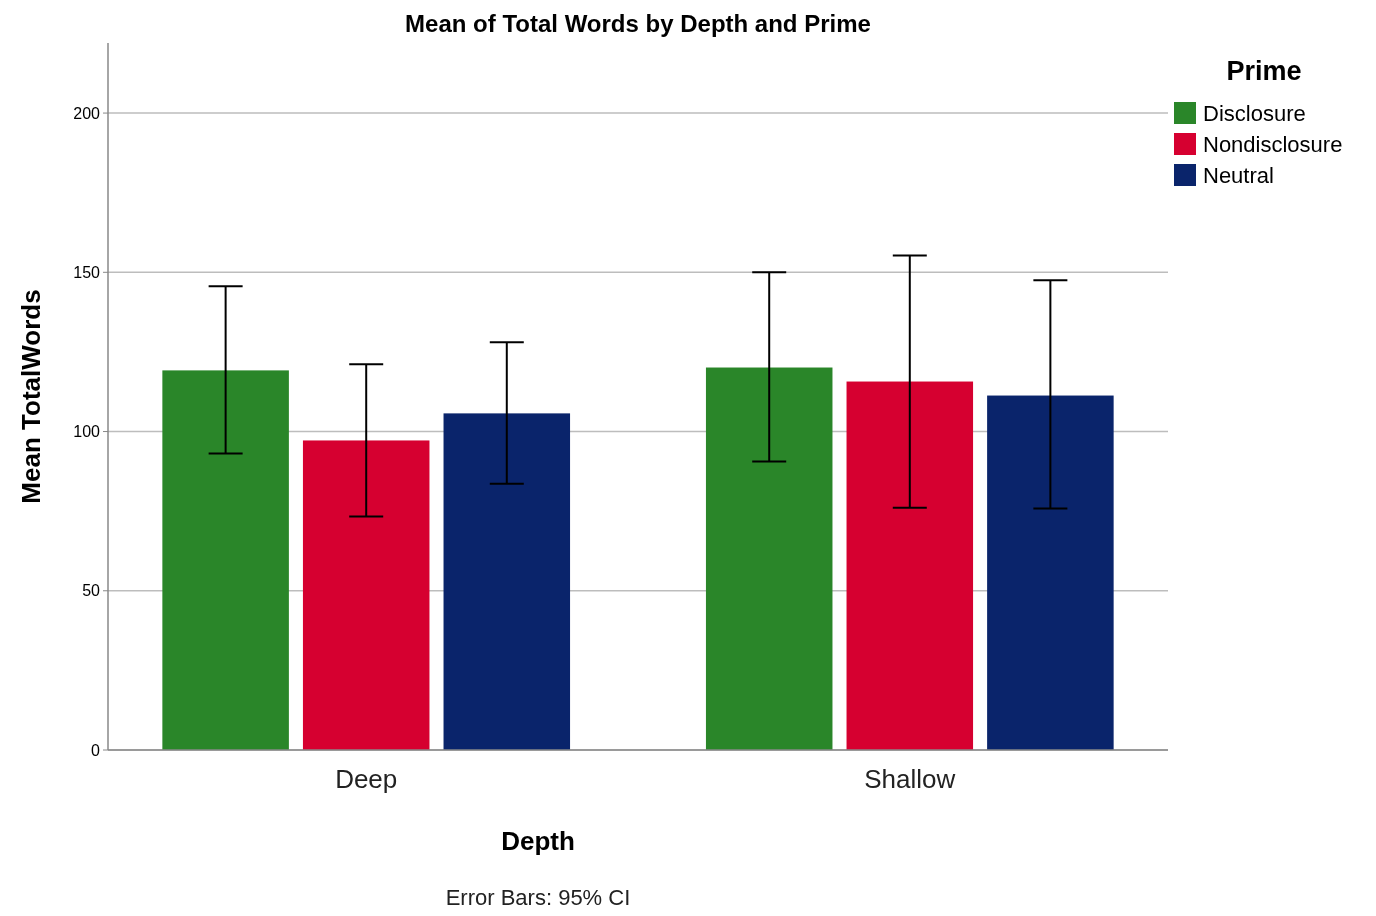  I want to click on legend-label: Disclosure, so click(1254, 113).